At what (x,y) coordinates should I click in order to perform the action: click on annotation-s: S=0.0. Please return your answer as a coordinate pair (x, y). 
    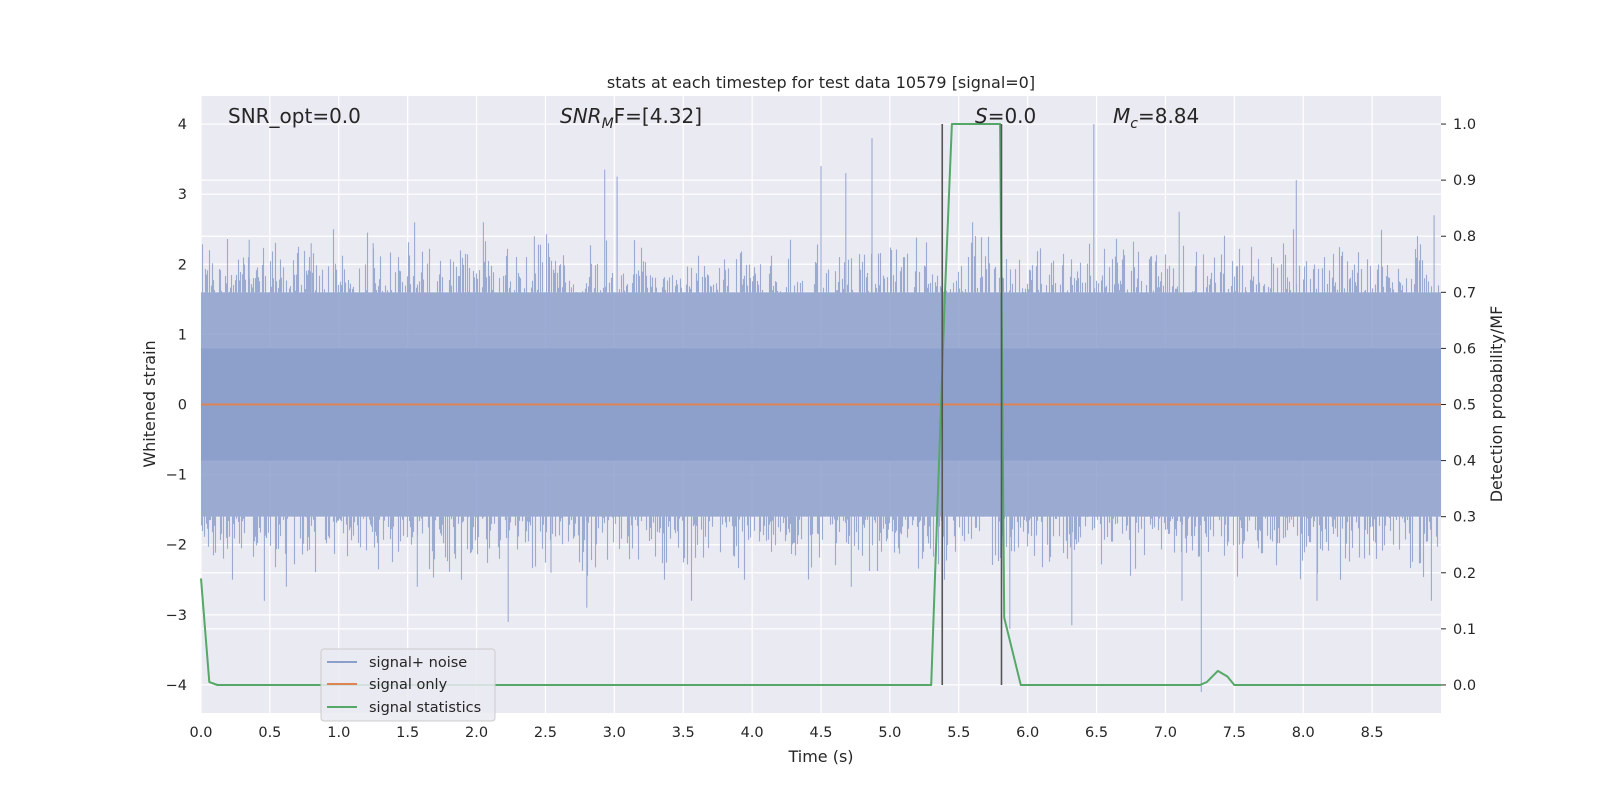
    Looking at the image, I should click on (1005, 116).